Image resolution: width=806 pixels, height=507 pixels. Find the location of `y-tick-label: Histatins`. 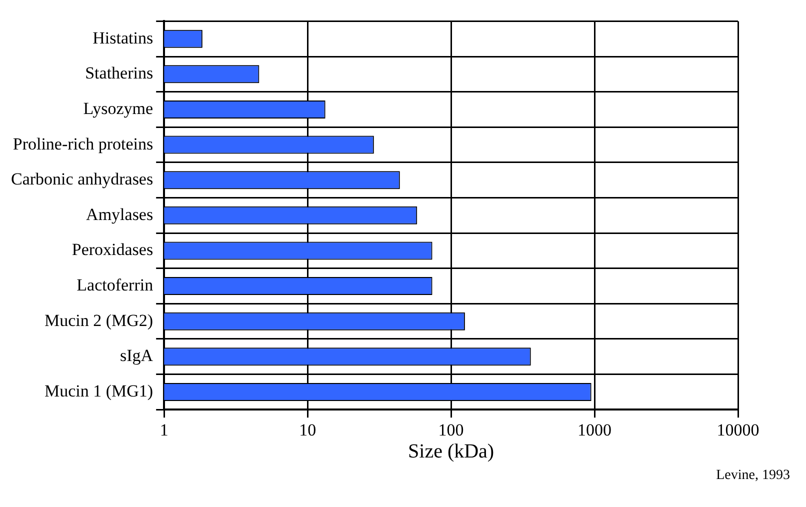

y-tick-label: Histatins is located at coordinates (123, 38).